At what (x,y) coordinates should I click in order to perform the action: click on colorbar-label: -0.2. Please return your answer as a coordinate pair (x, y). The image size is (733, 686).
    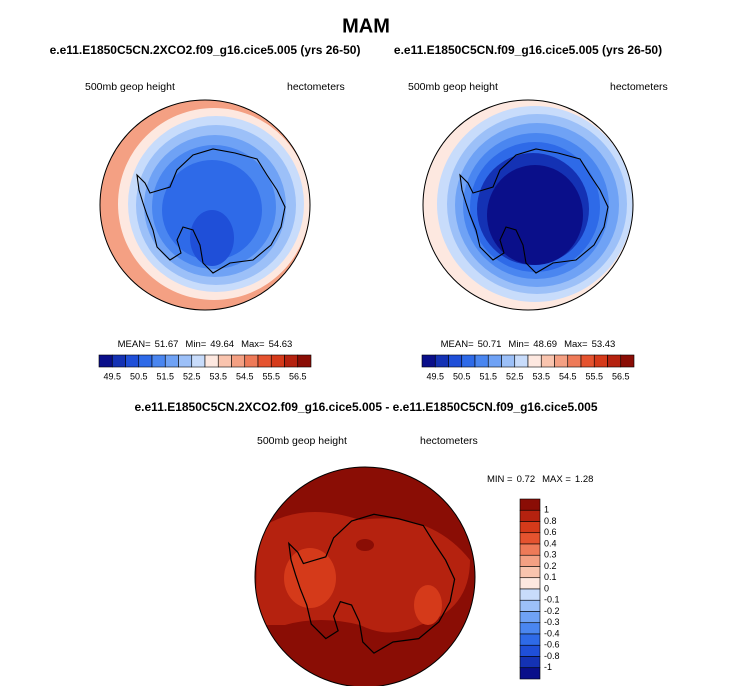
    Looking at the image, I should click on (552, 611).